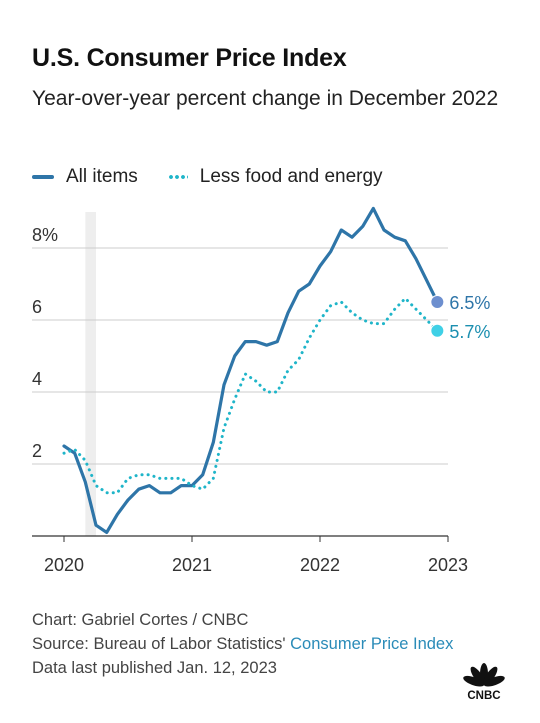 Image resolution: width=540 pixels, height=723 pixels. What do you see at coordinates (483, 695) in the screenshot?
I see `logo-text: CNBC` at bounding box center [483, 695].